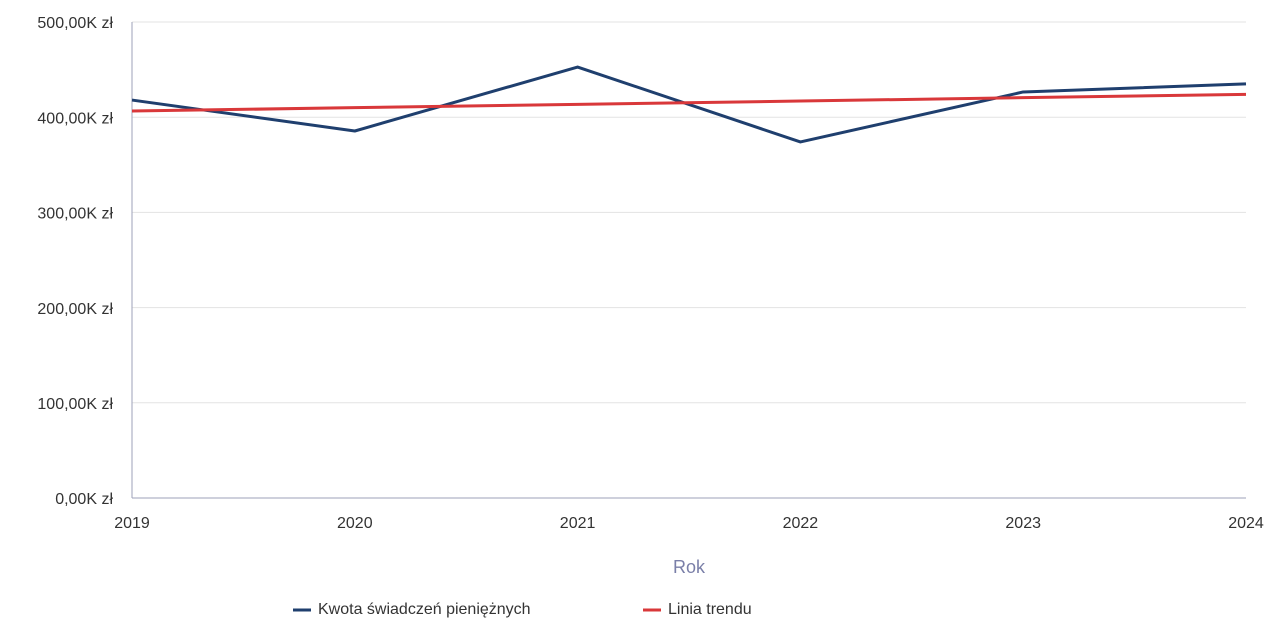  Describe the element at coordinates (75, 404) in the screenshot. I see `y-tick-label: 100,00K zł` at that location.